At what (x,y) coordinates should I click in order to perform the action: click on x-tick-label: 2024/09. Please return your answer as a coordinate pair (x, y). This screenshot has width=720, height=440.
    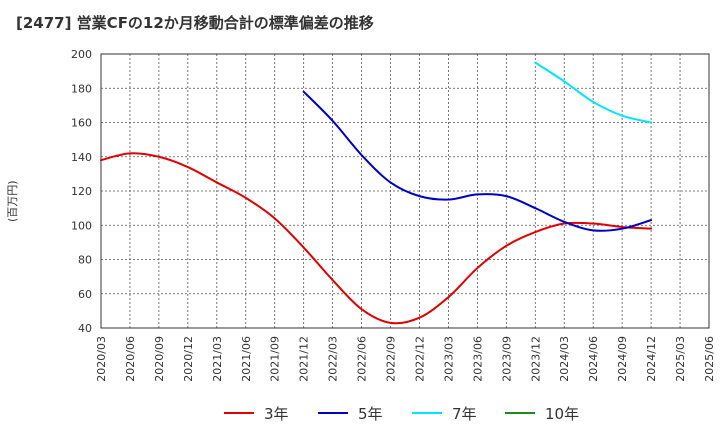
    Looking at the image, I should click on (622, 359).